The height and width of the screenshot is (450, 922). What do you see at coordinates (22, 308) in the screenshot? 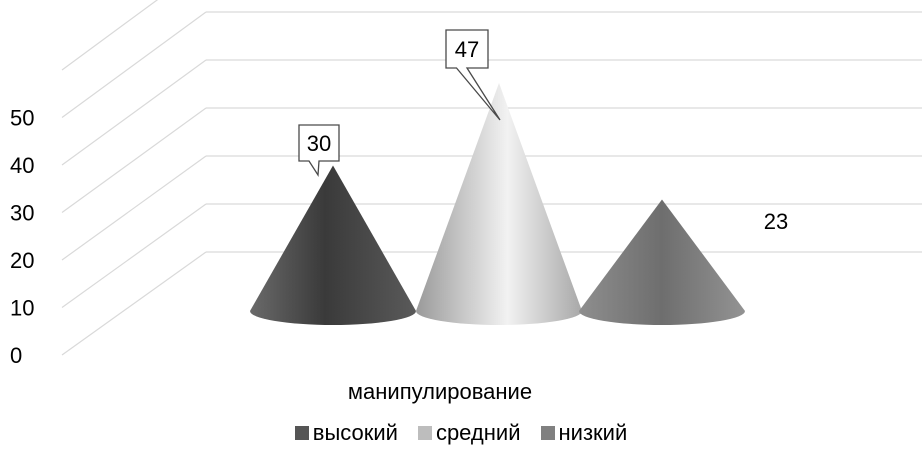
I see `y-tick-label: 10` at bounding box center [22, 308].